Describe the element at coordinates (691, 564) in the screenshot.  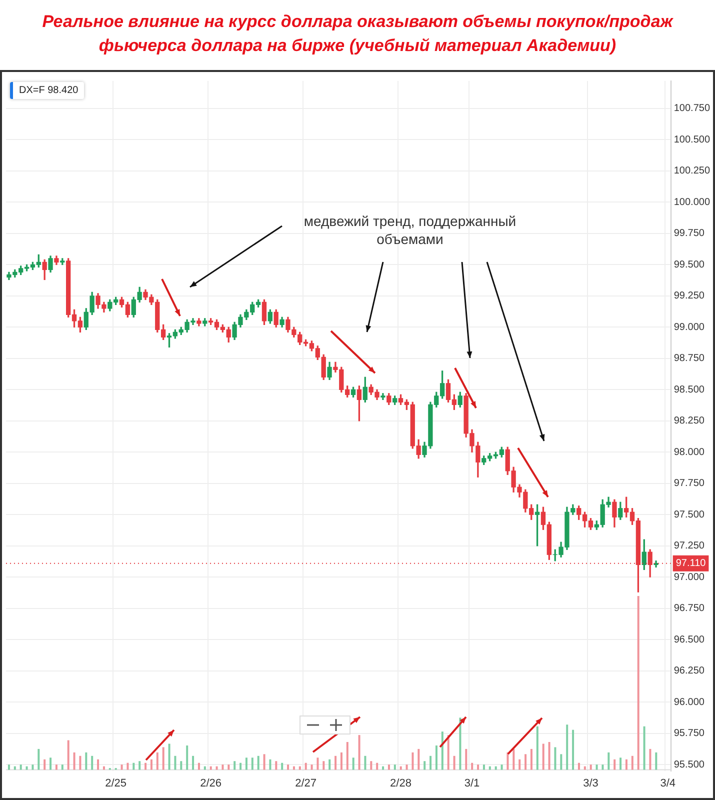
I see `ref-line-label: 97.110` at that location.